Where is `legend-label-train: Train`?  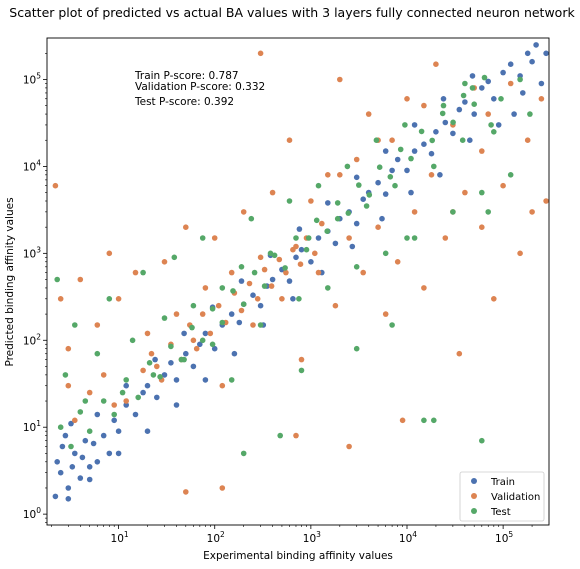 legend-label-train: Train is located at coordinates (502, 482).